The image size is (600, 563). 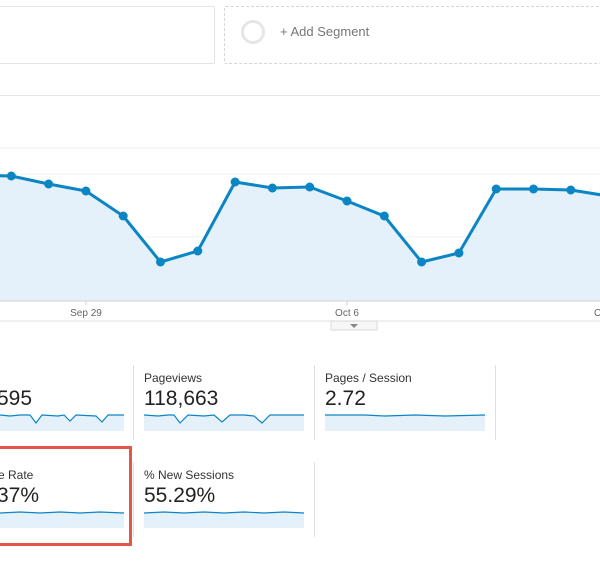 I want to click on metric-tile-bounce-rate: e Rate 37%, so click(x=65, y=499).